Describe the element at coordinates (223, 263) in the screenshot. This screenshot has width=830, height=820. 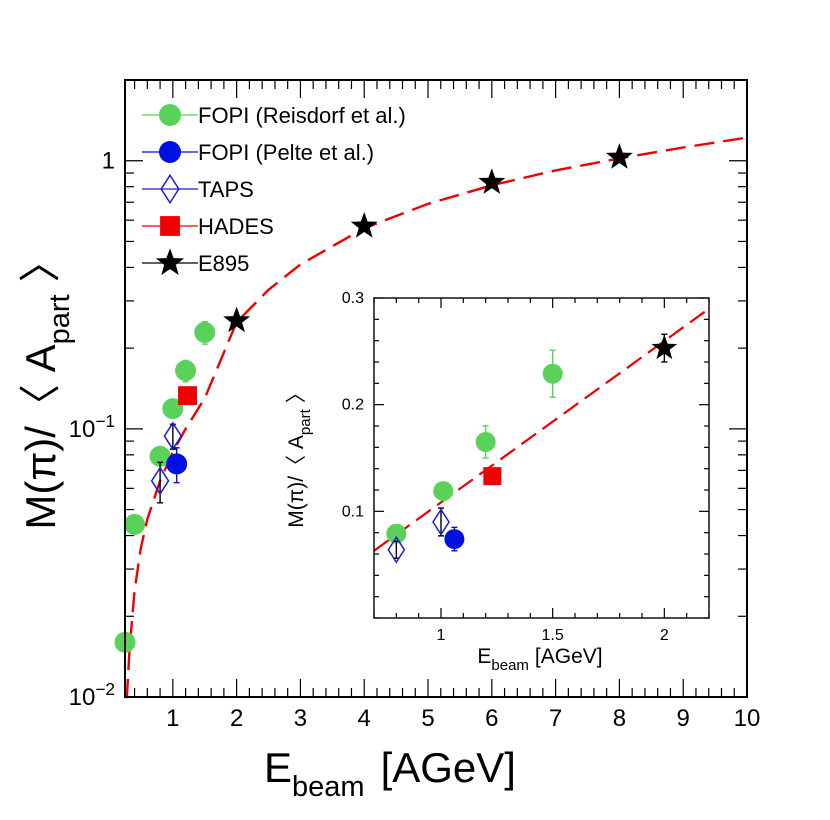
I see `legend-label-e895: E895` at that location.